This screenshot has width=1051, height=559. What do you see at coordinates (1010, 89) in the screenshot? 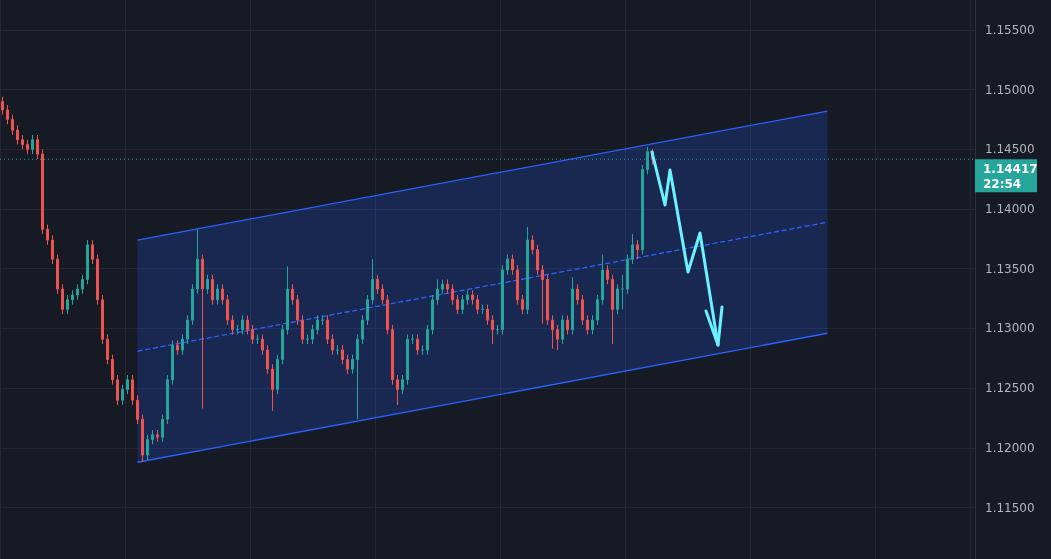
I see `y-tick-label: 1.15000` at bounding box center [1010, 89].